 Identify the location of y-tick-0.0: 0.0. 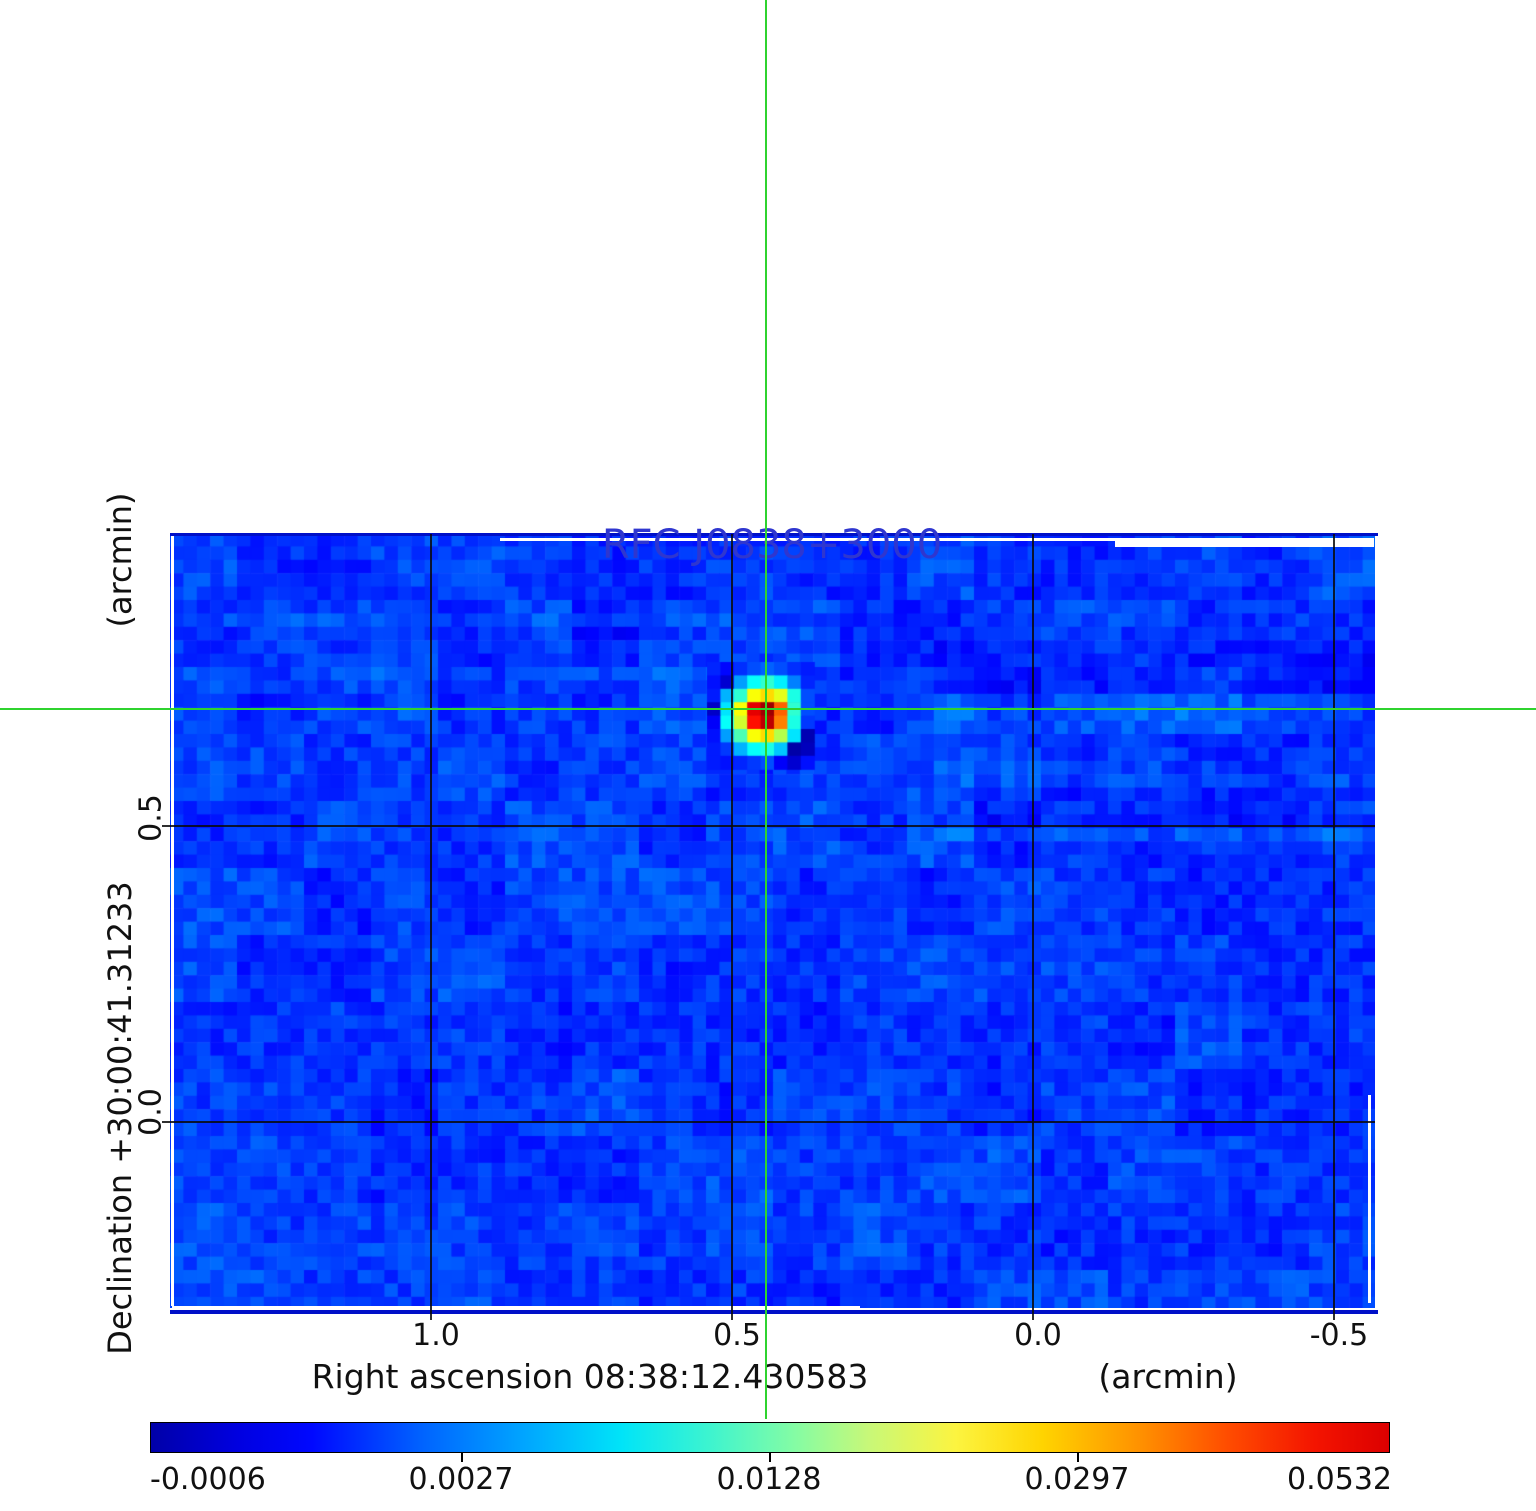
(151, 1112).